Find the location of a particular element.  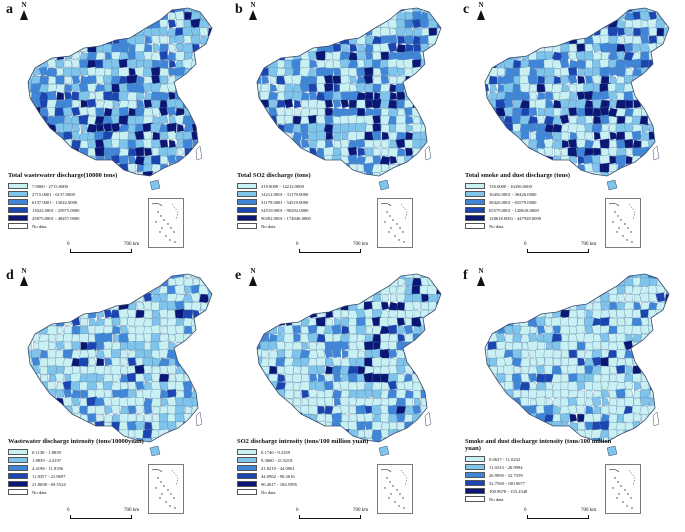

legend-item: 4.4198 - 11.8356 is located at coordinates (83, 468).